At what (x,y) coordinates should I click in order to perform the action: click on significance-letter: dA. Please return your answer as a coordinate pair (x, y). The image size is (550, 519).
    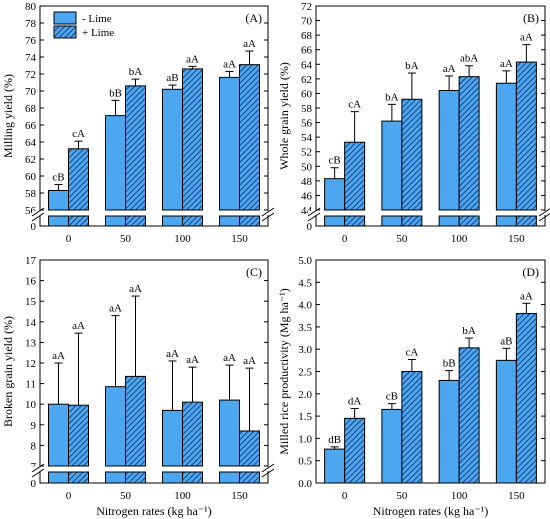
    Looking at the image, I should click on (355, 402).